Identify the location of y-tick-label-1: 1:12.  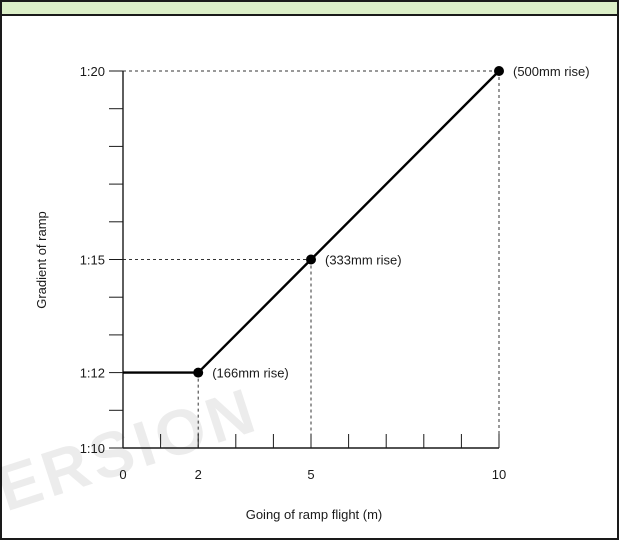
(92, 373).